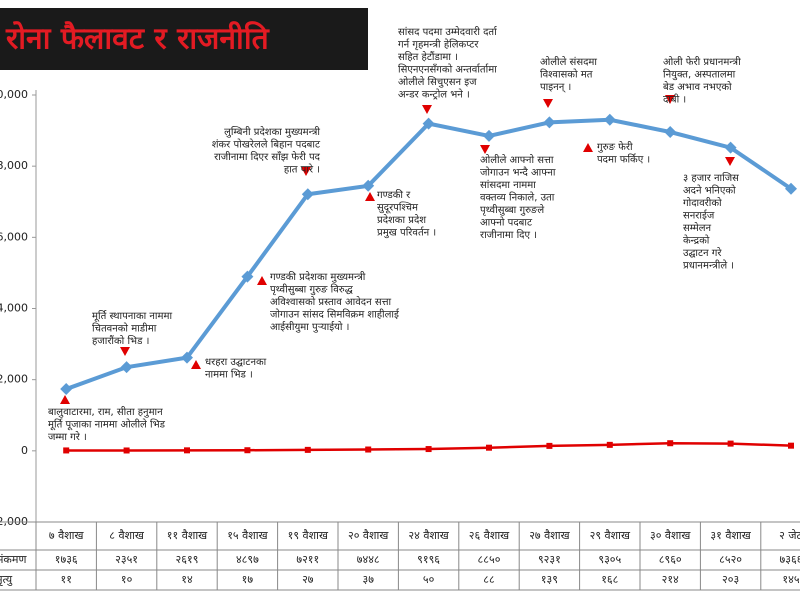  Describe the element at coordinates (14, 165) in the screenshot. I see `y-tick-label: 8,000` at that location.